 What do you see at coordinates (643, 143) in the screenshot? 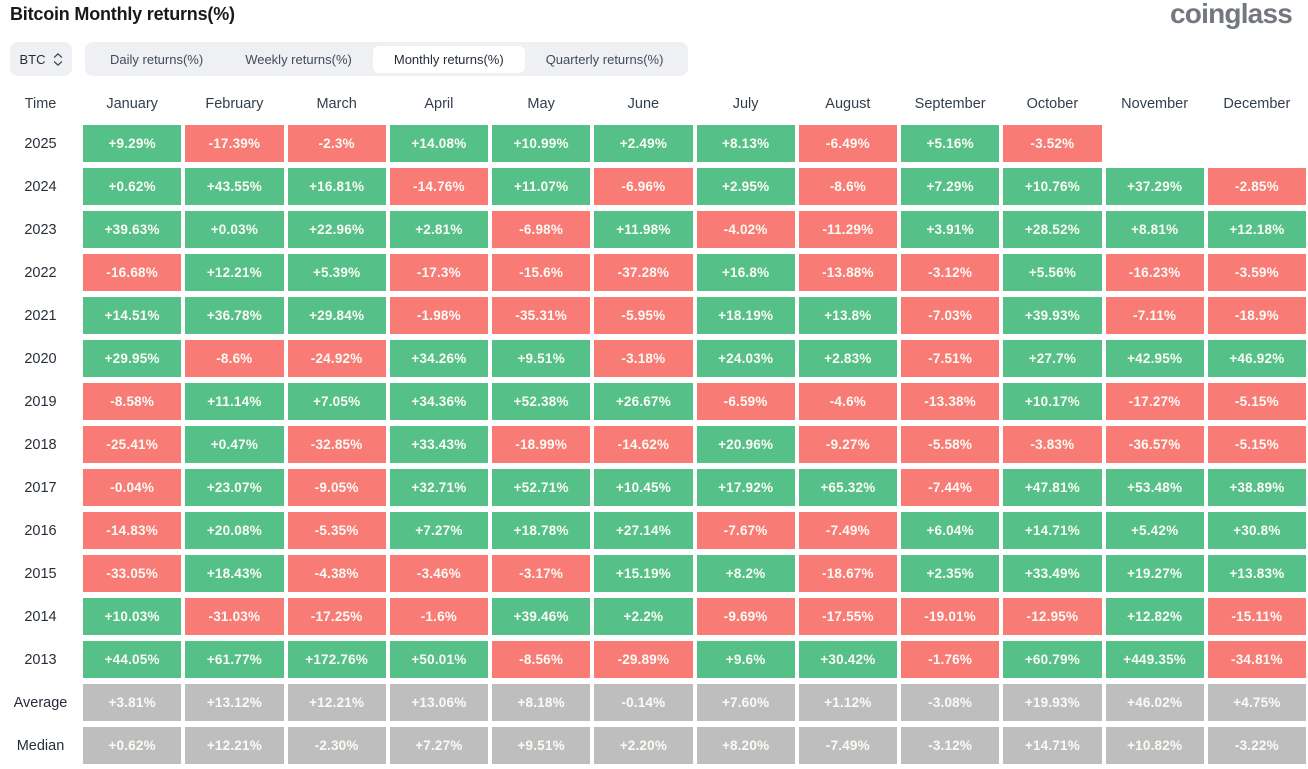
I see `return-cell: +2.49%` at bounding box center [643, 143].